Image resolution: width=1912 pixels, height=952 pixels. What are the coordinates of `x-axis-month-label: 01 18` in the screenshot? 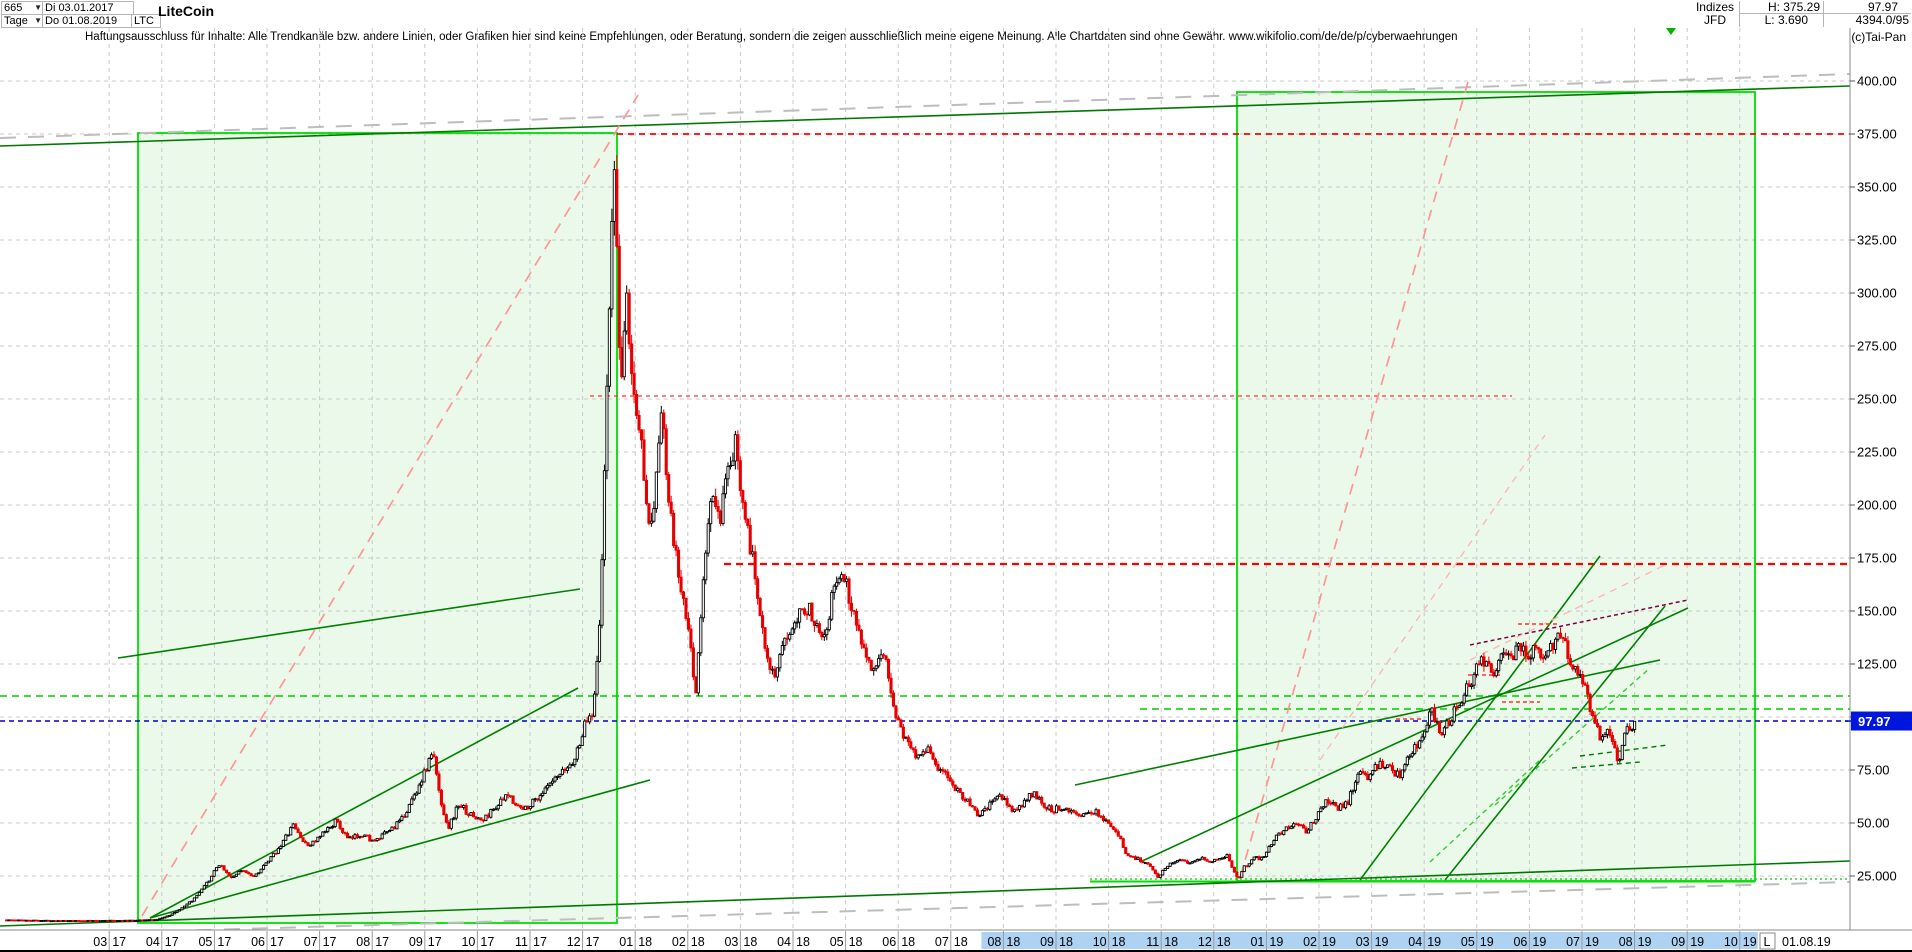 It's located at (635, 940).